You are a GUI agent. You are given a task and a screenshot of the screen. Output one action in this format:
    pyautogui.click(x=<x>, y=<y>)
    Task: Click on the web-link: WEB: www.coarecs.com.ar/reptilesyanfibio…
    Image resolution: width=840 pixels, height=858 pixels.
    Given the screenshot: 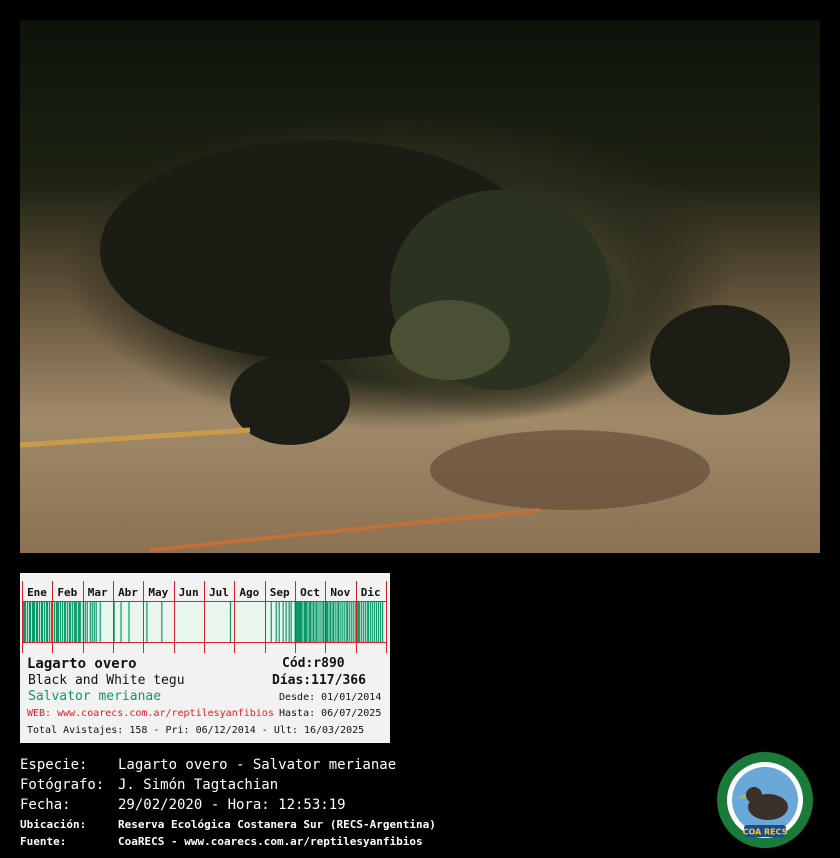 What is the action you would take?
    pyautogui.click(x=150, y=713)
    